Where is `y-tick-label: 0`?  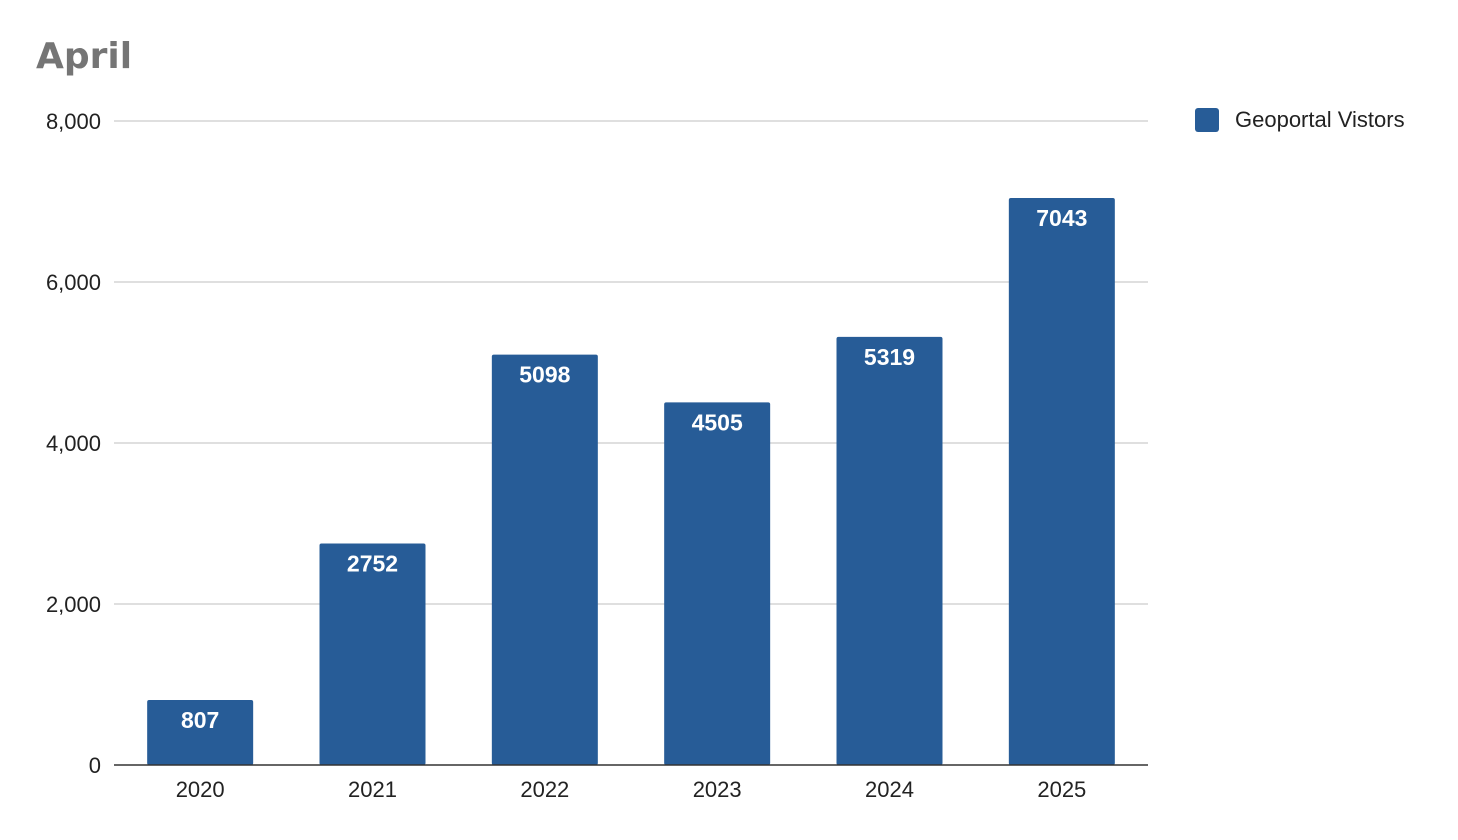
y-tick-label: 0 is located at coordinates (95, 765).